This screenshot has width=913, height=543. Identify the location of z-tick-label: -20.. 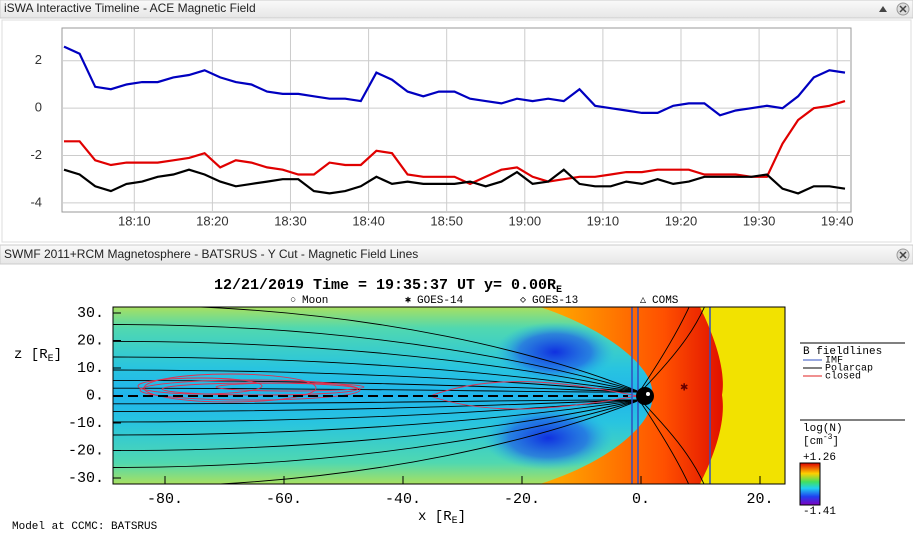
(86, 450).